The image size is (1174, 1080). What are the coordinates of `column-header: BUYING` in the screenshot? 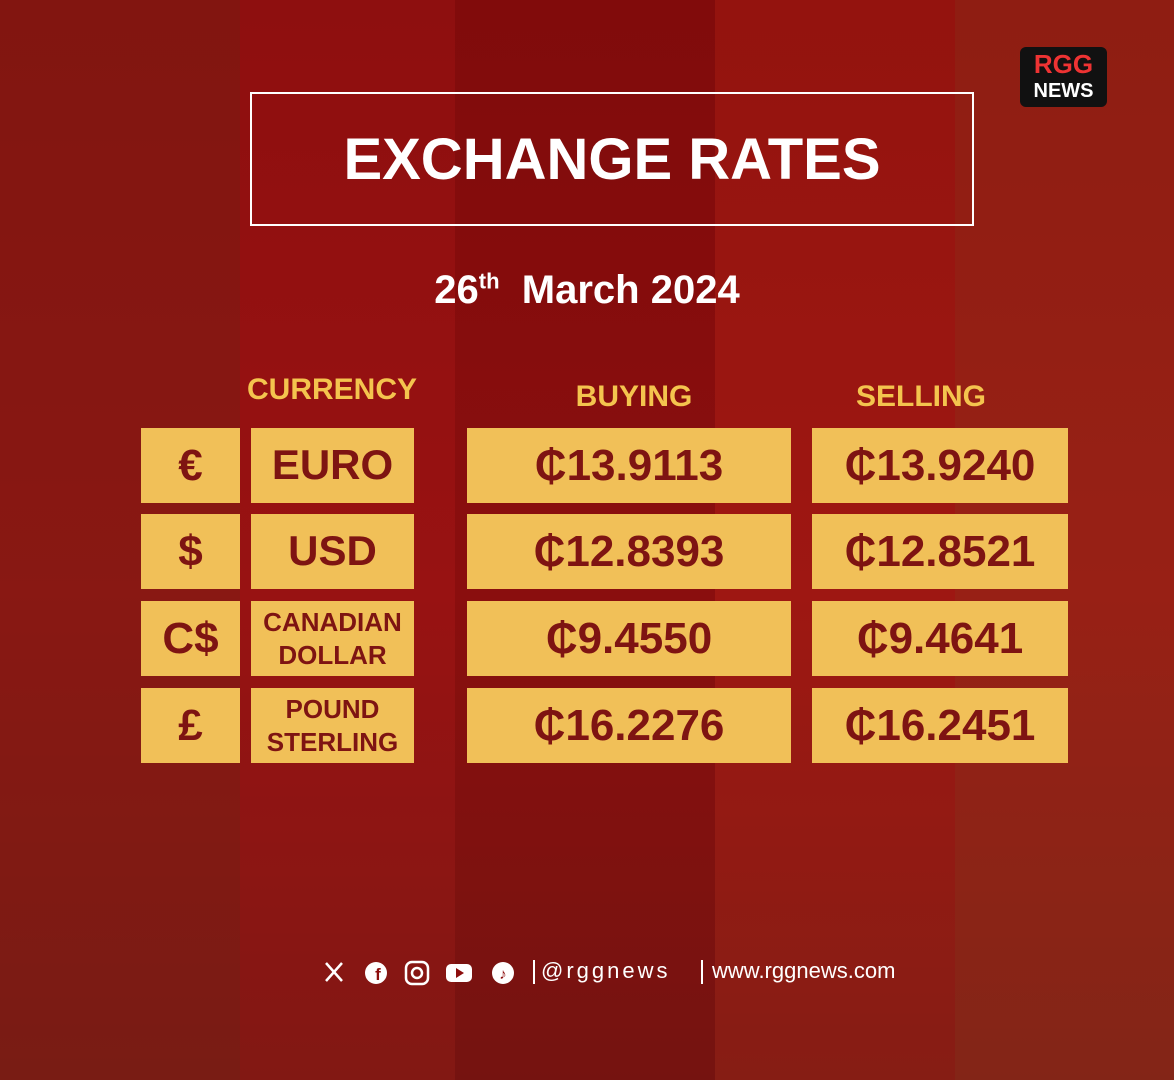 It's located at (634, 396).